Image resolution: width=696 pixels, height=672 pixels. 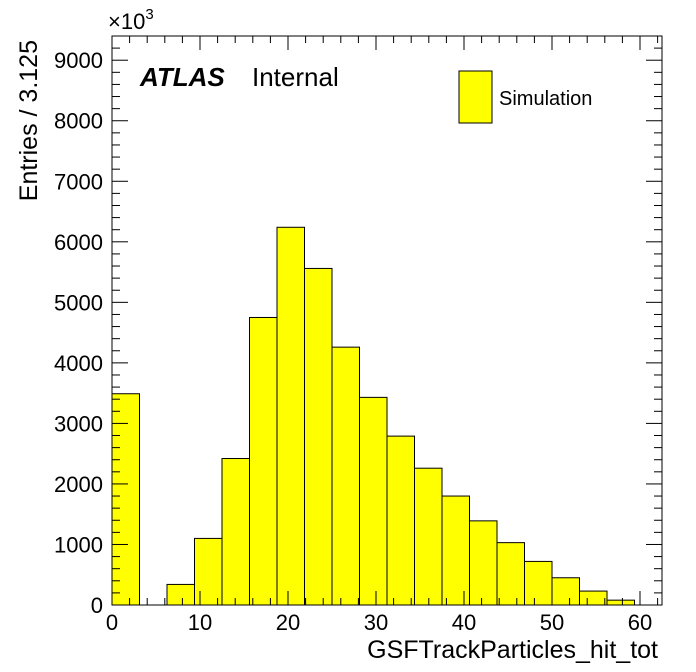 What do you see at coordinates (376, 622) in the screenshot?
I see `x-tick-label: 30` at bounding box center [376, 622].